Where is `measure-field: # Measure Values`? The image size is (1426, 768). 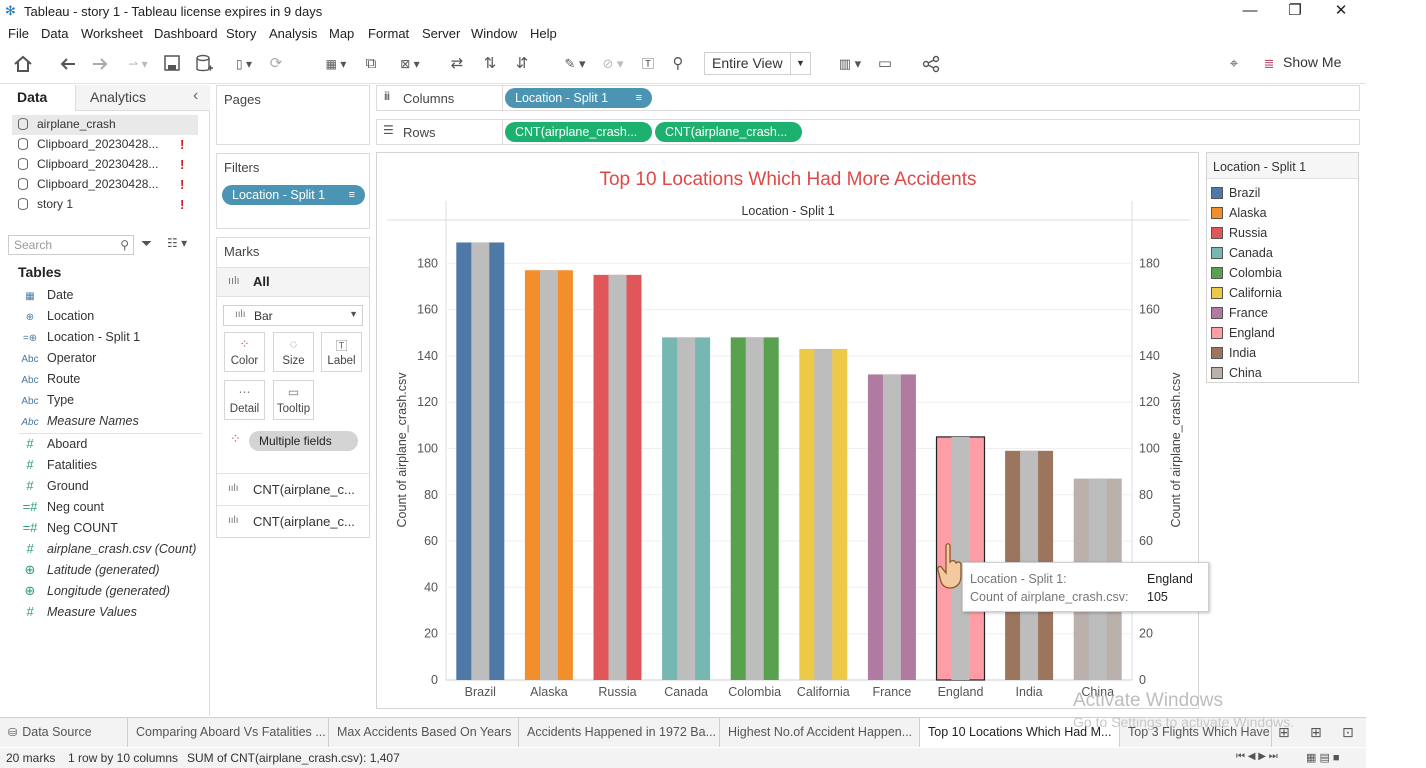
measure-field: # Measure Values is located at coordinates (78, 612).